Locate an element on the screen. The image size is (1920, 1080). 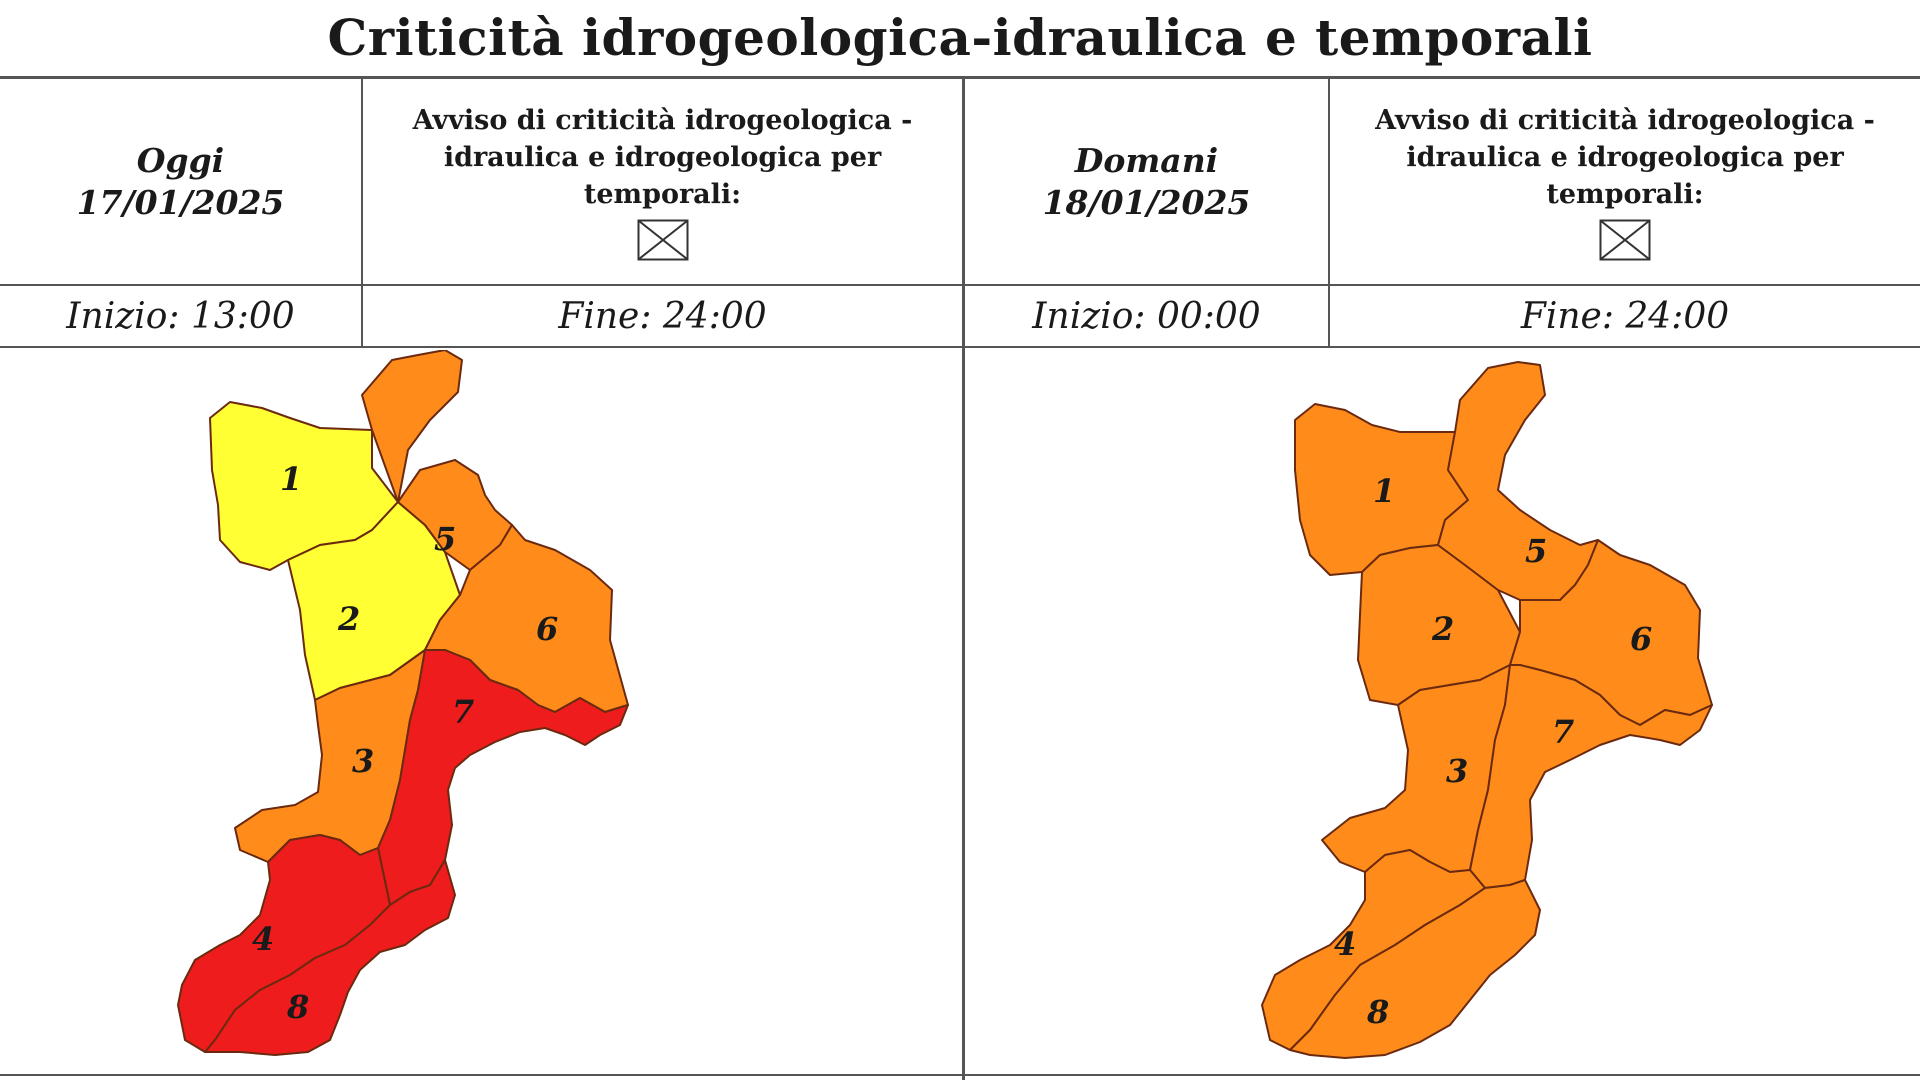
tomorrow-zone-1-label: 1 is located at coordinates (1384, 491).